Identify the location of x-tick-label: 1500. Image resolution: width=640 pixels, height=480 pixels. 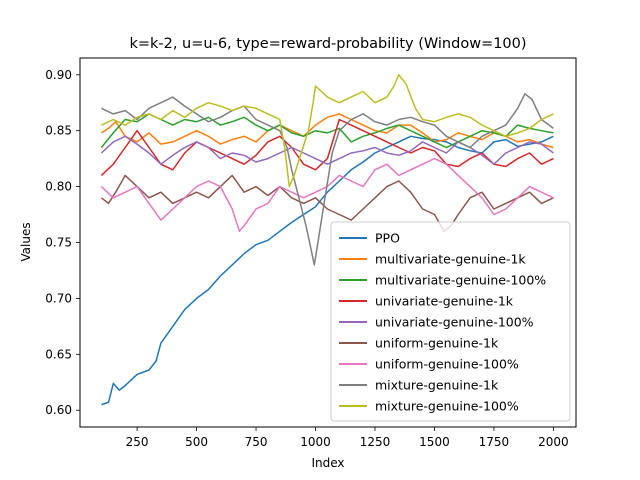
(434, 442).